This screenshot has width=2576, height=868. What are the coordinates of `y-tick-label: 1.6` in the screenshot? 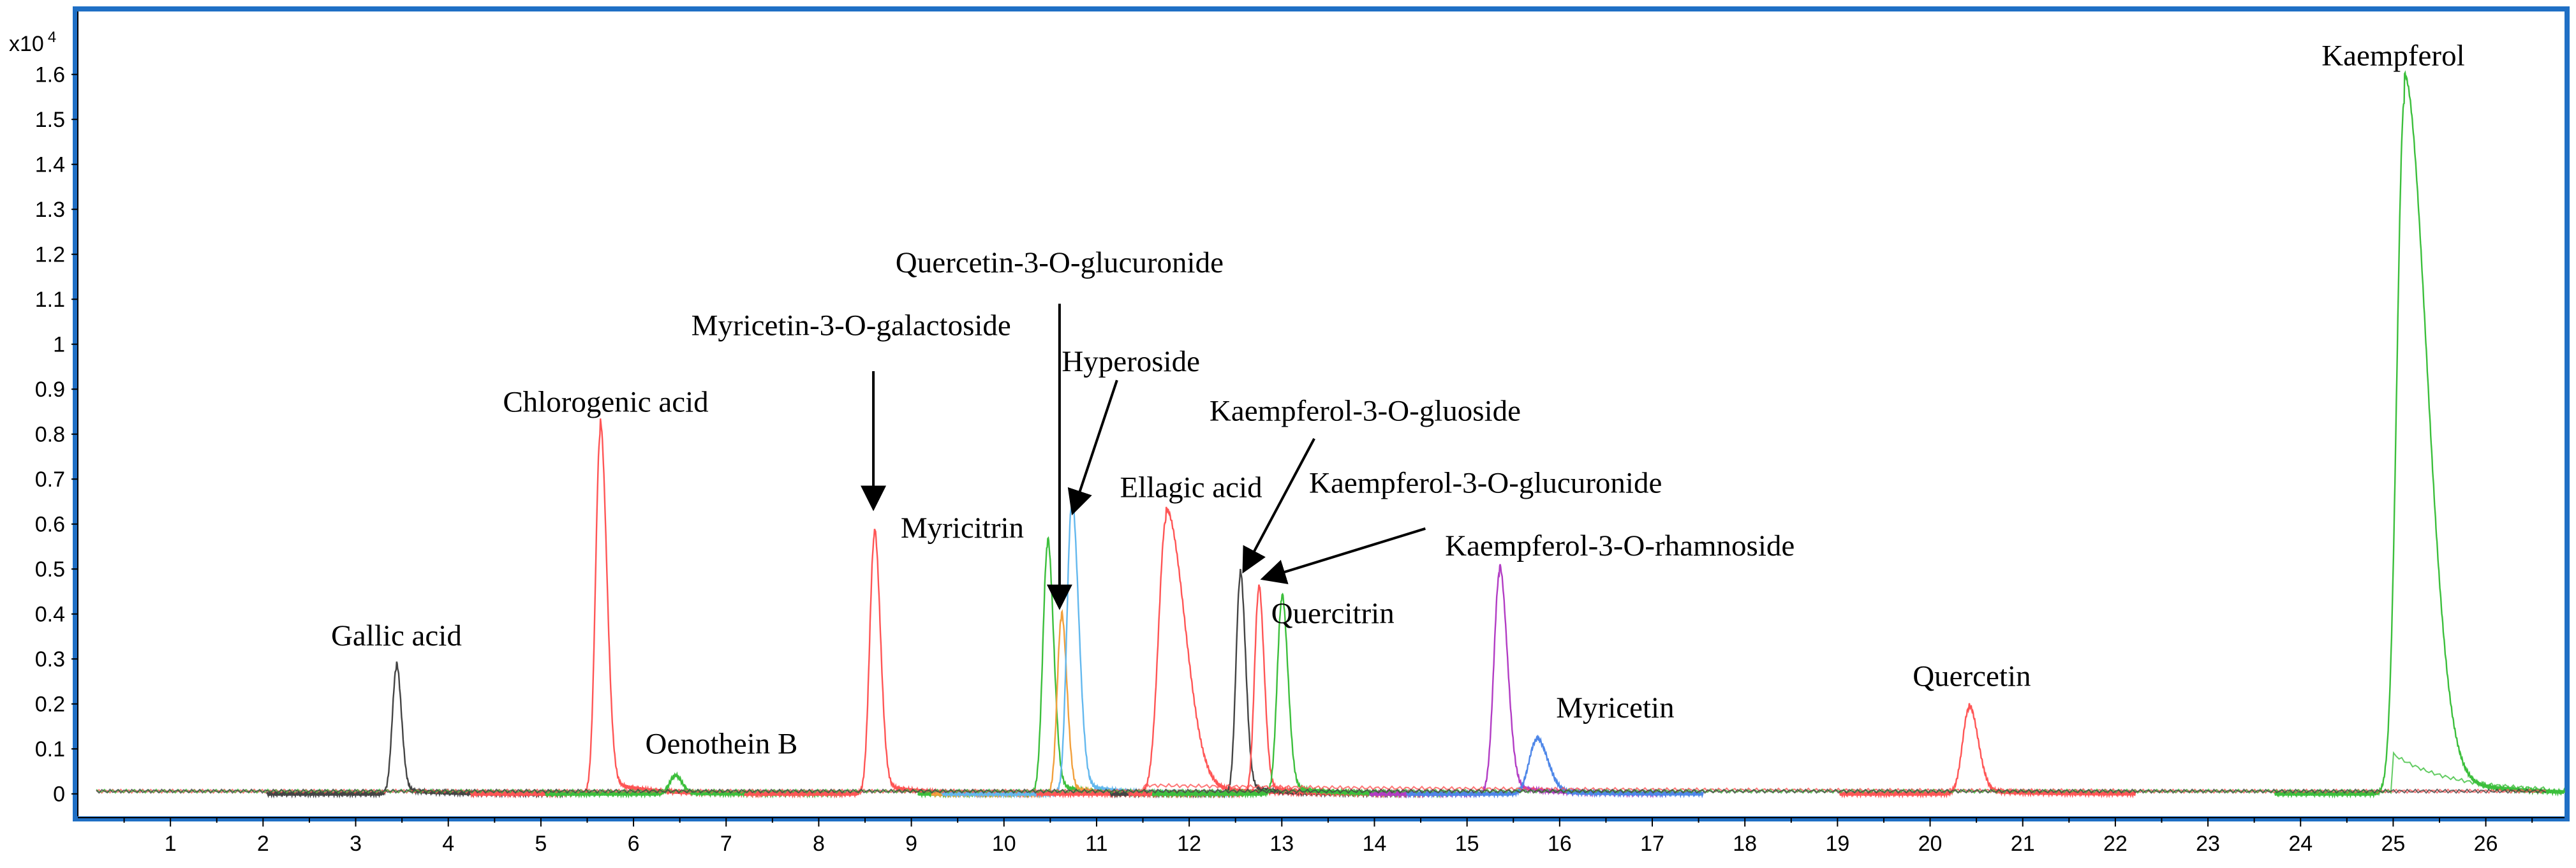 It's located at (50, 75).